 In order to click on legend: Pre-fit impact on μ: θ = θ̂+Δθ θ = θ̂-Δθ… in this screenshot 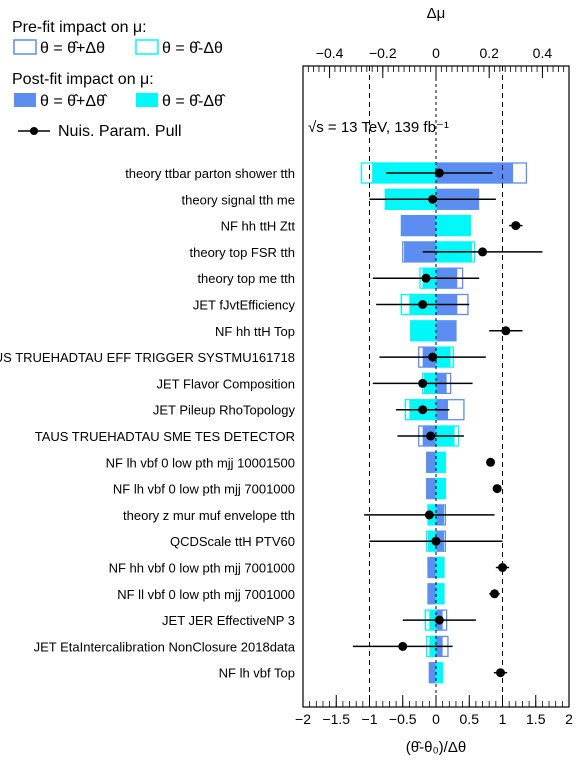, I will do `click(119, 79)`.